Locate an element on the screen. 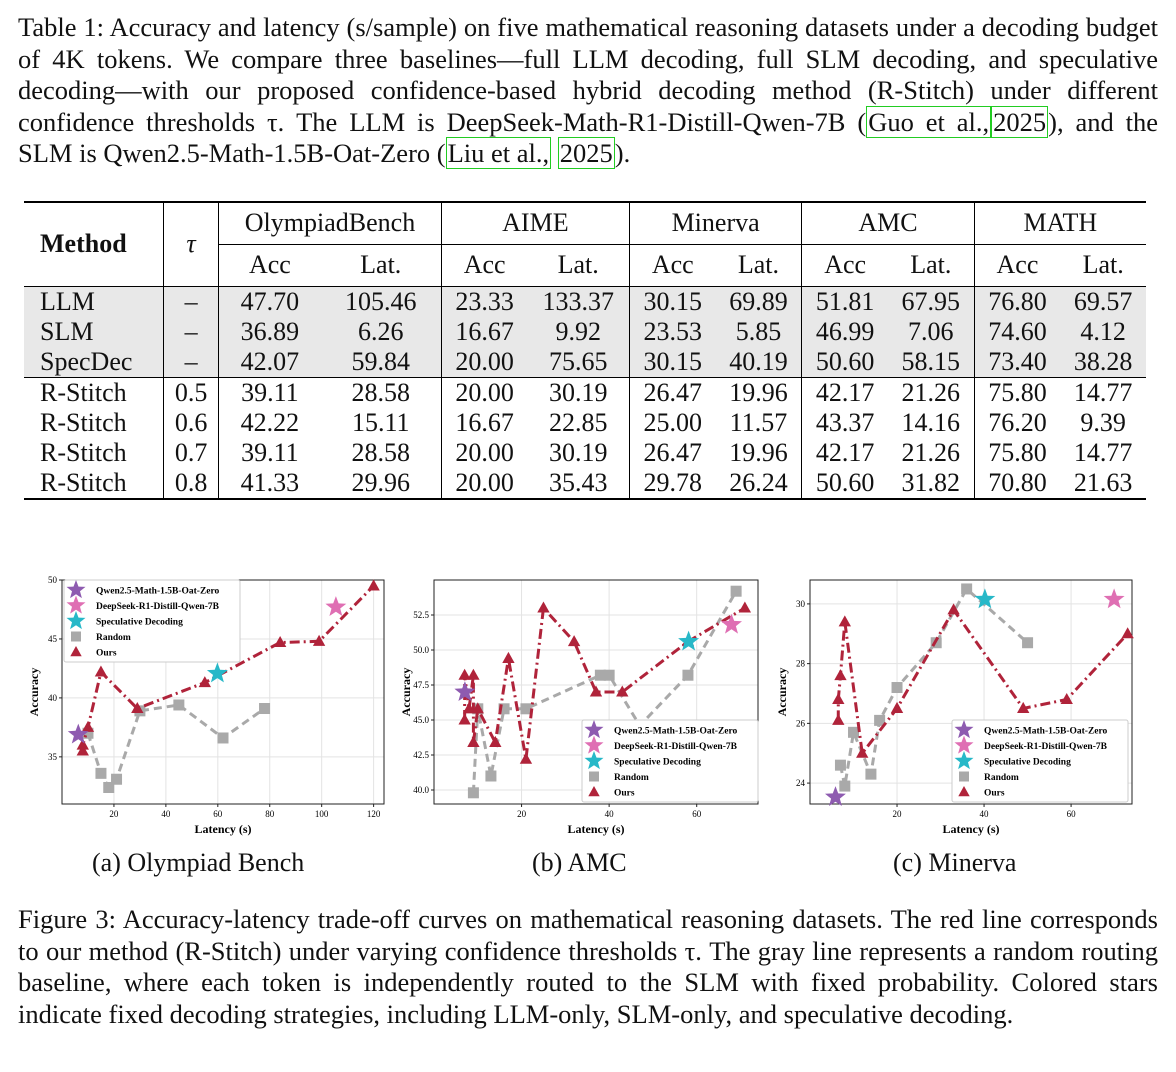 This screenshot has width=1176, height=1072. x-tick-label: 80 is located at coordinates (270, 814).